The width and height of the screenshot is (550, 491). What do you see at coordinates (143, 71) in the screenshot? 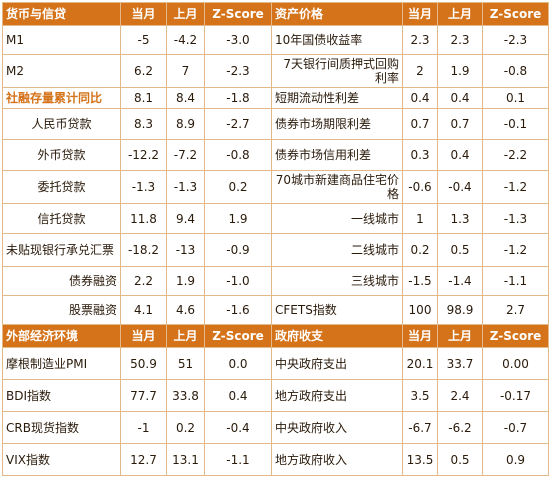
I see `current-value: 6.2` at bounding box center [143, 71].